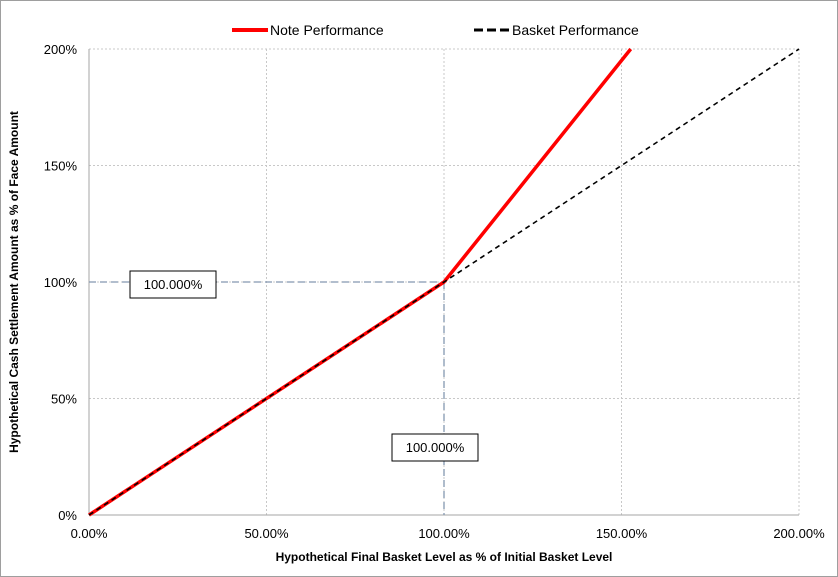 The image size is (838, 577). What do you see at coordinates (61, 166) in the screenshot?
I see `y-tick-label-3: 150%` at bounding box center [61, 166].